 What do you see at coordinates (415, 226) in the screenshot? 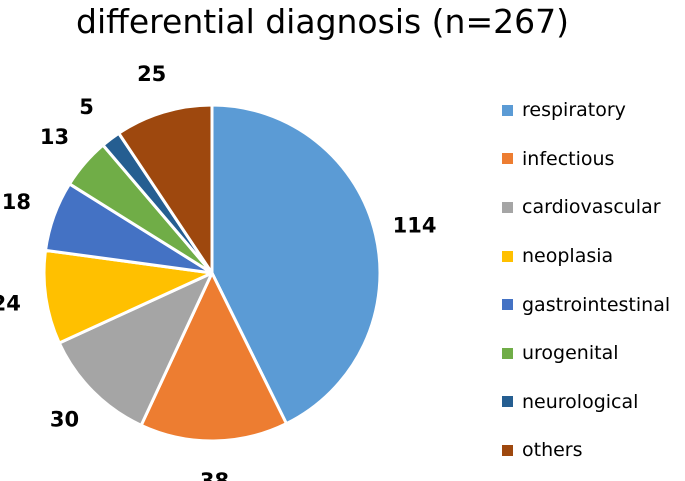
I see `data-label-respiratory: 114` at bounding box center [415, 226].